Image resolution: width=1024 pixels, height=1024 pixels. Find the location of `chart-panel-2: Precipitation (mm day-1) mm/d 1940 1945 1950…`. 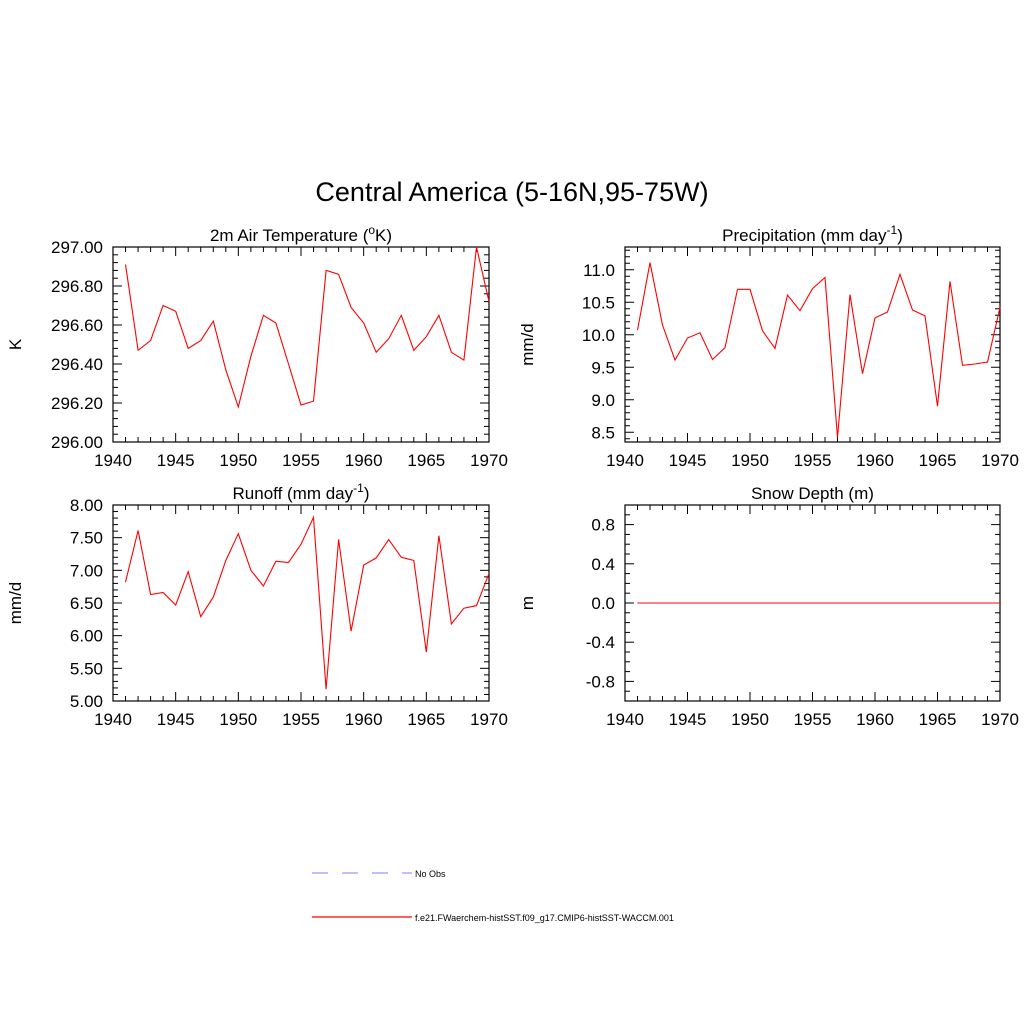

chart-panel-2: Precipitation (mm day-1) mm/d 1940 1945 1950… is located at coordinates (768, 346).